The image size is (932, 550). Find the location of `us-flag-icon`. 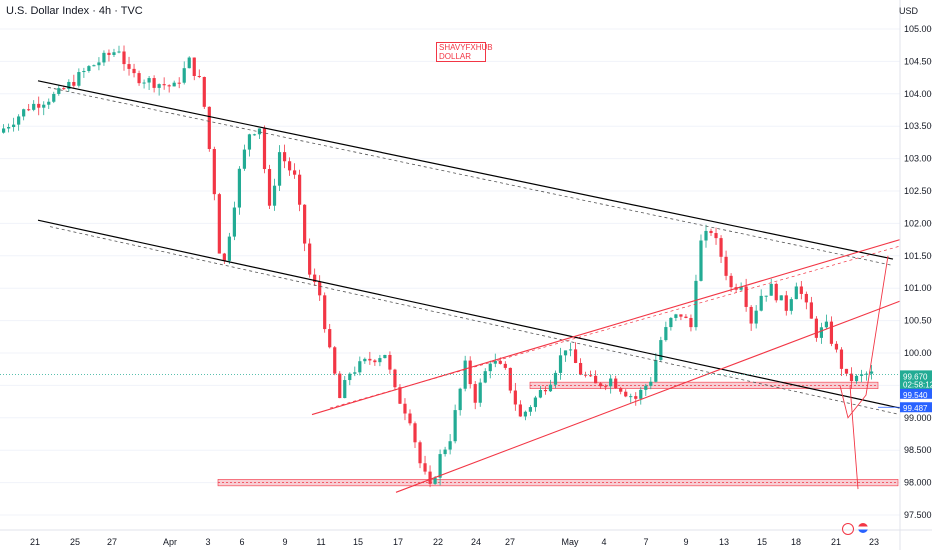

us-flag-icon is located at coordinates (863, 528).